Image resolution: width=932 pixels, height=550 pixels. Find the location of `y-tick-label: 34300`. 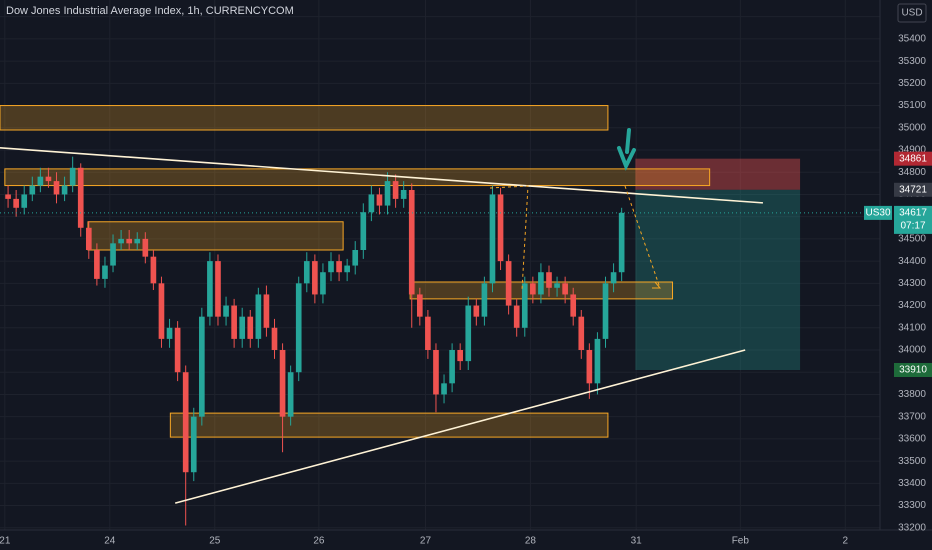

y-tick-label: 34300 is located at coordinates (912, 283).